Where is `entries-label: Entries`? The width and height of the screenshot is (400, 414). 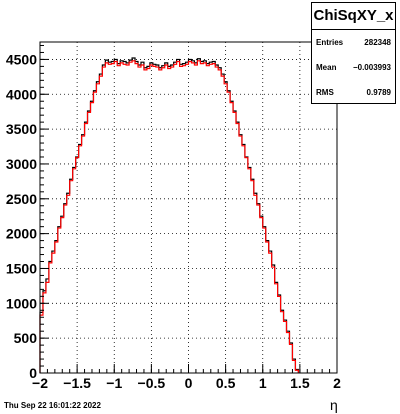 entries-label: Entries is located at coordinates (330, 42).